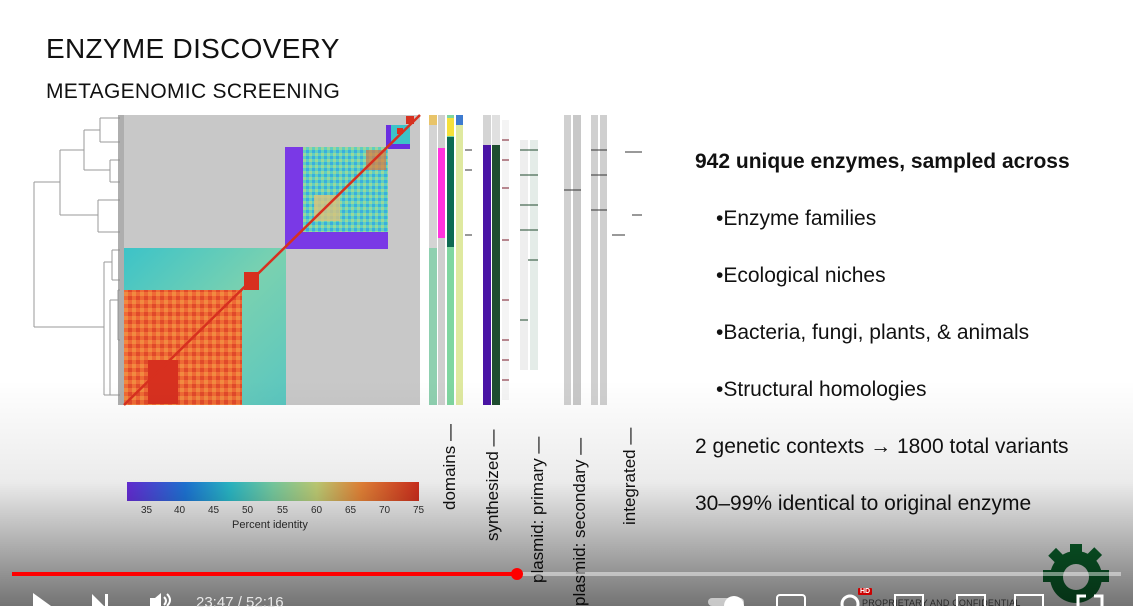 This screenshot has height=611, width=1133. What do you see at coordinates (42, 599) in the screenshot?
I see `play-icon` at bounding box center [42, 599].